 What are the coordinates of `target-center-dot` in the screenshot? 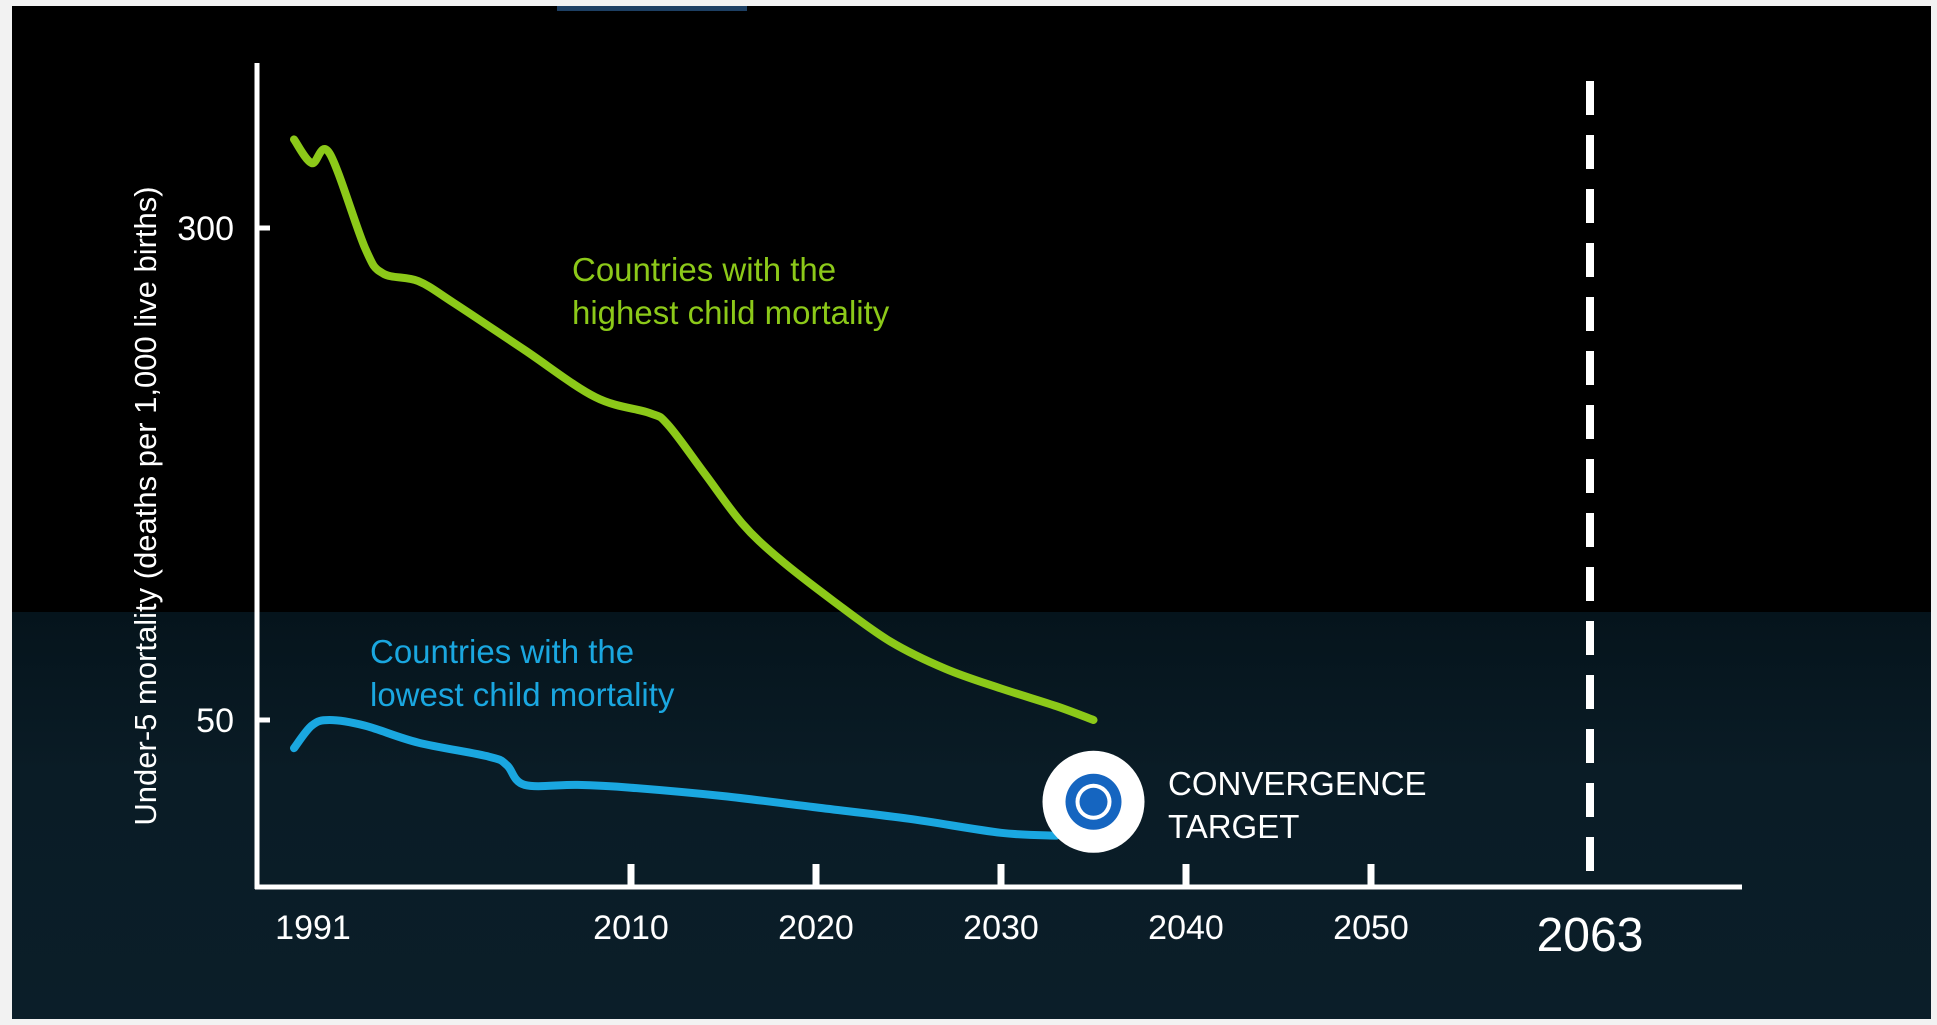 It's located at (1093, 801).